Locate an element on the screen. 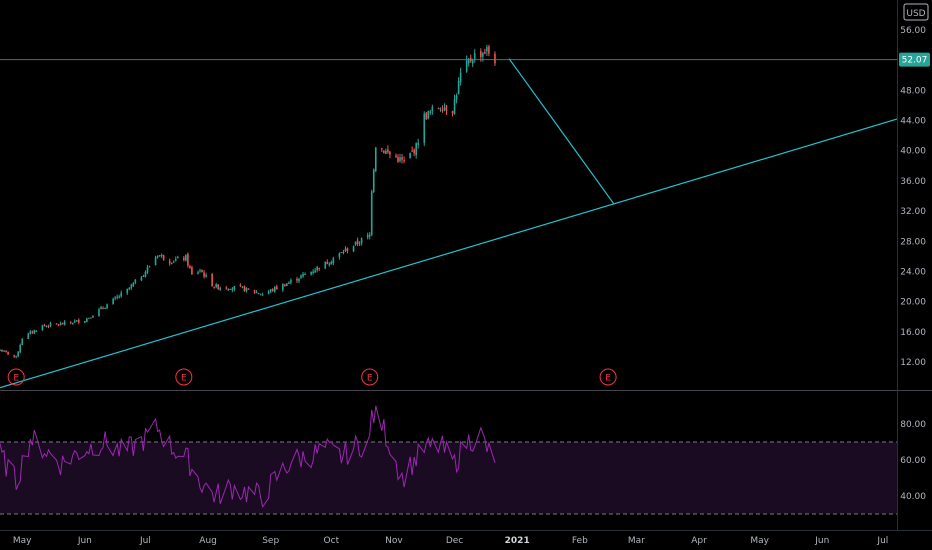 The width and height of the screenshot is (932, 550). earnings-marker-label: E is located at coordinates (16, 379).